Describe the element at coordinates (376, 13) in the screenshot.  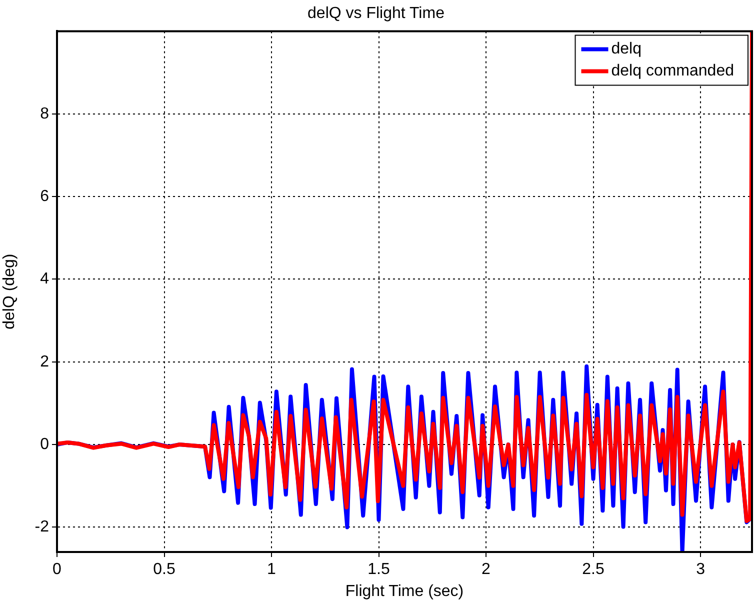
I see `chart-title: delQ vs Flight Time` at that location.